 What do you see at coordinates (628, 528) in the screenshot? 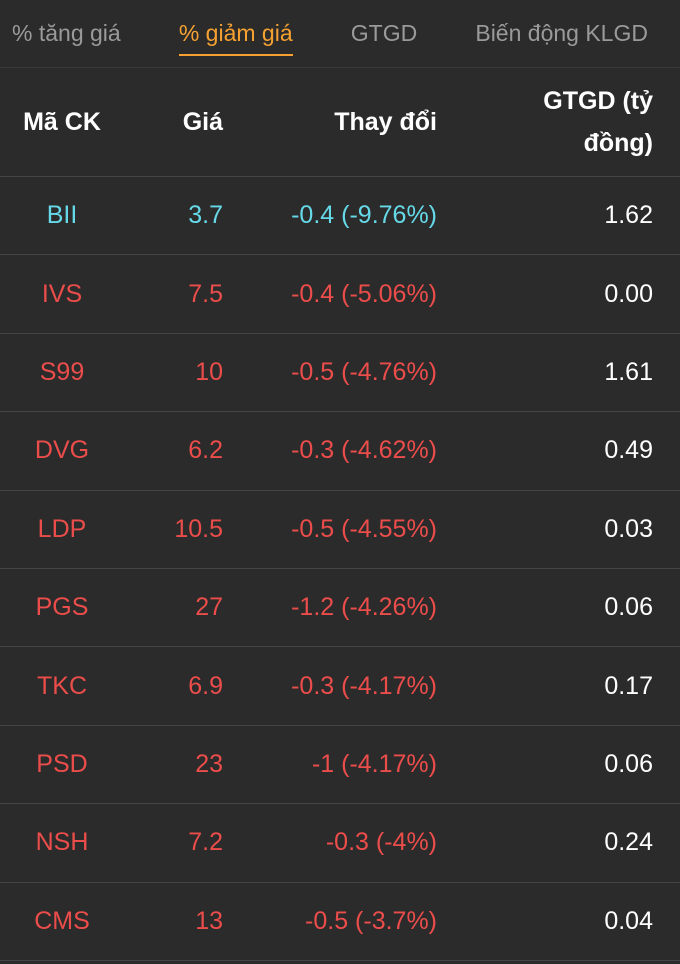
I see `cell: 0.03` at bounding box center [628, 528].